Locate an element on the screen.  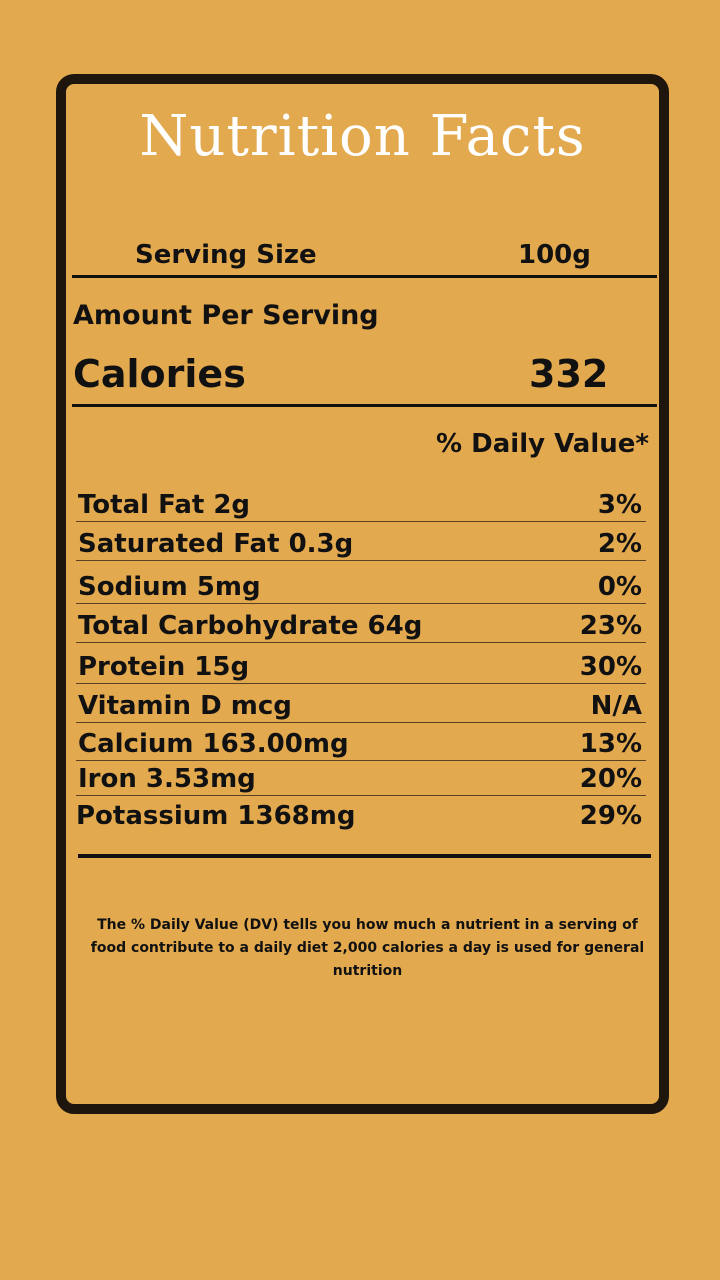
nutrient-daily-value: 20% is located at coordinates (610, 779).